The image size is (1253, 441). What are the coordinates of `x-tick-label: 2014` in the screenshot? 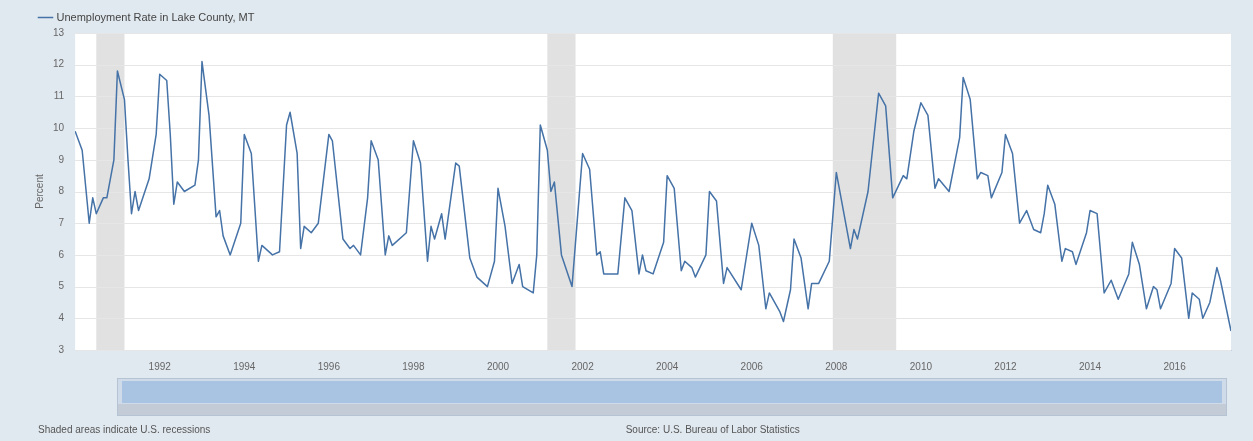 It's located at (1090, 366).